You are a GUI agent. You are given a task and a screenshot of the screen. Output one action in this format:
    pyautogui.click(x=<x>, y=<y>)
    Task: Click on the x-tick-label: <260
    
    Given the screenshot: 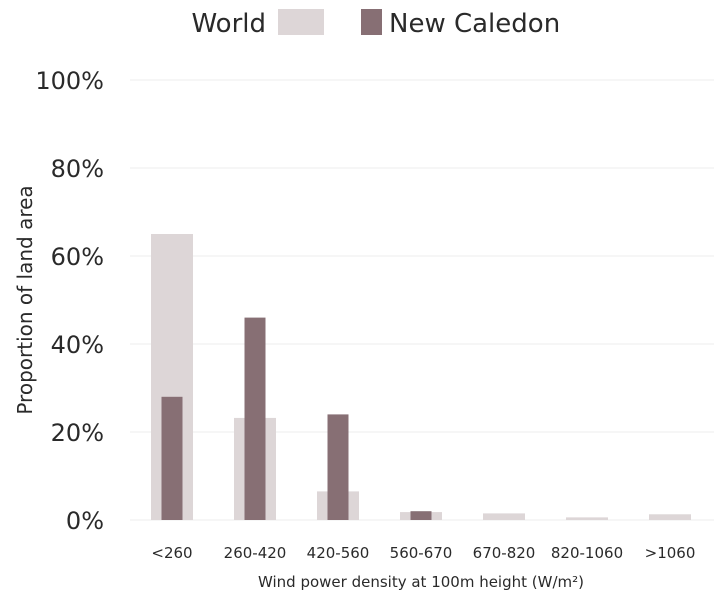 What is the action you would take?
    pyautogui.click(x=171, y=553)
    